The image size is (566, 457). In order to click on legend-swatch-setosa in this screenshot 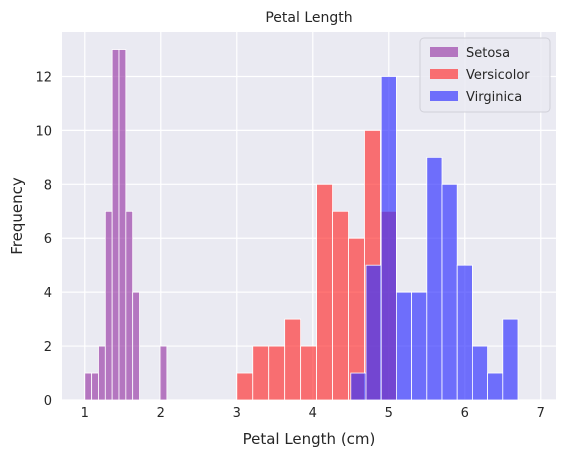, I will do `click(444, 52)`.